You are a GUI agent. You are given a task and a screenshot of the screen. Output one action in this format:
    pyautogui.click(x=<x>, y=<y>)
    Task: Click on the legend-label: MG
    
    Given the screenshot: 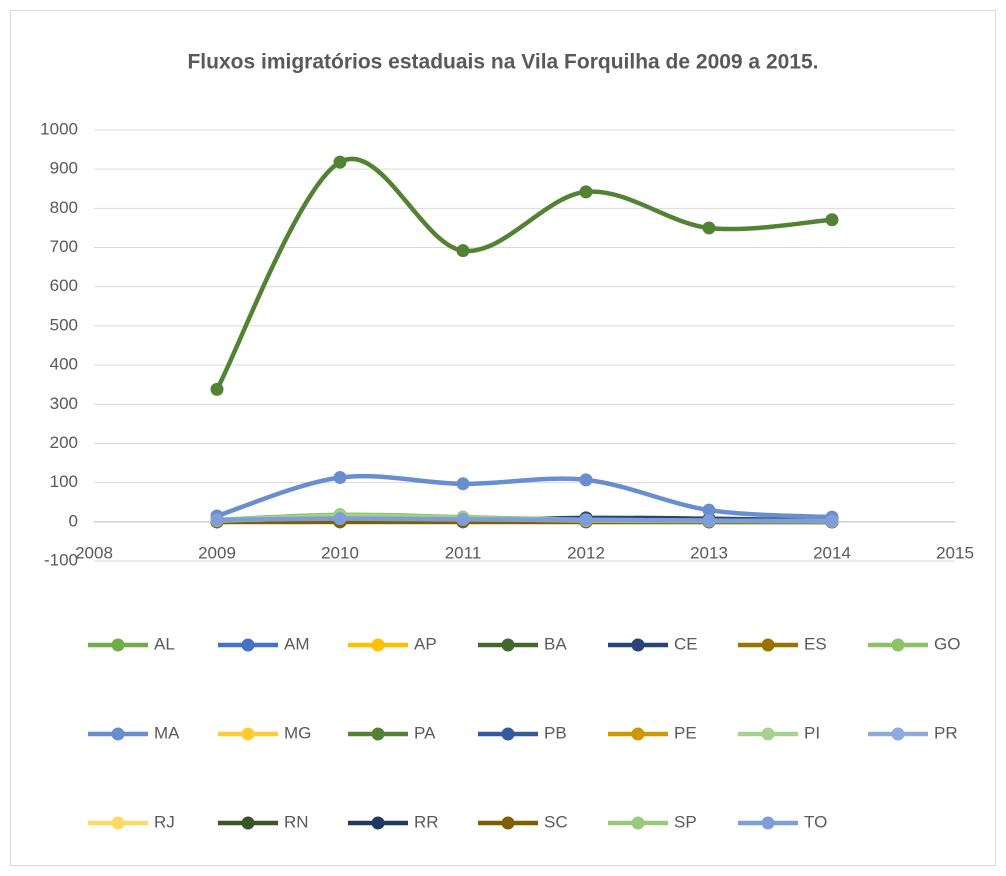 What is the action you would take?
    pyautogui.click(x=297, y=732)
    